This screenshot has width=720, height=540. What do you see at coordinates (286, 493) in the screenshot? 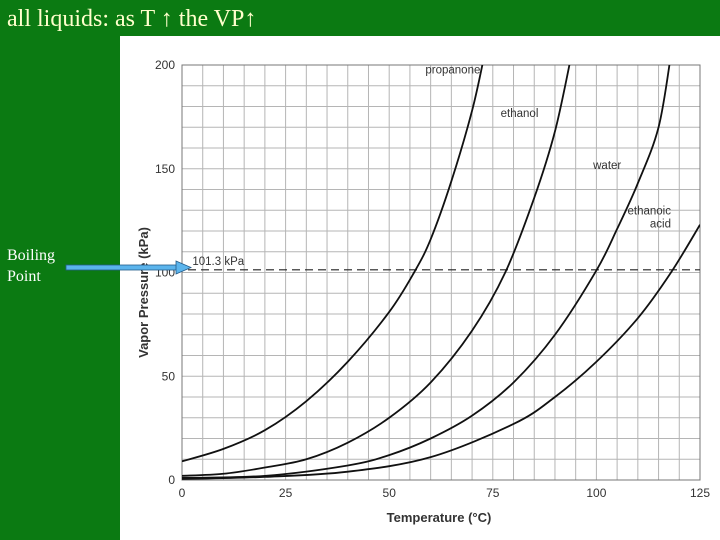
I see `x-tick-label: 25` at bounding box center [286, 493].